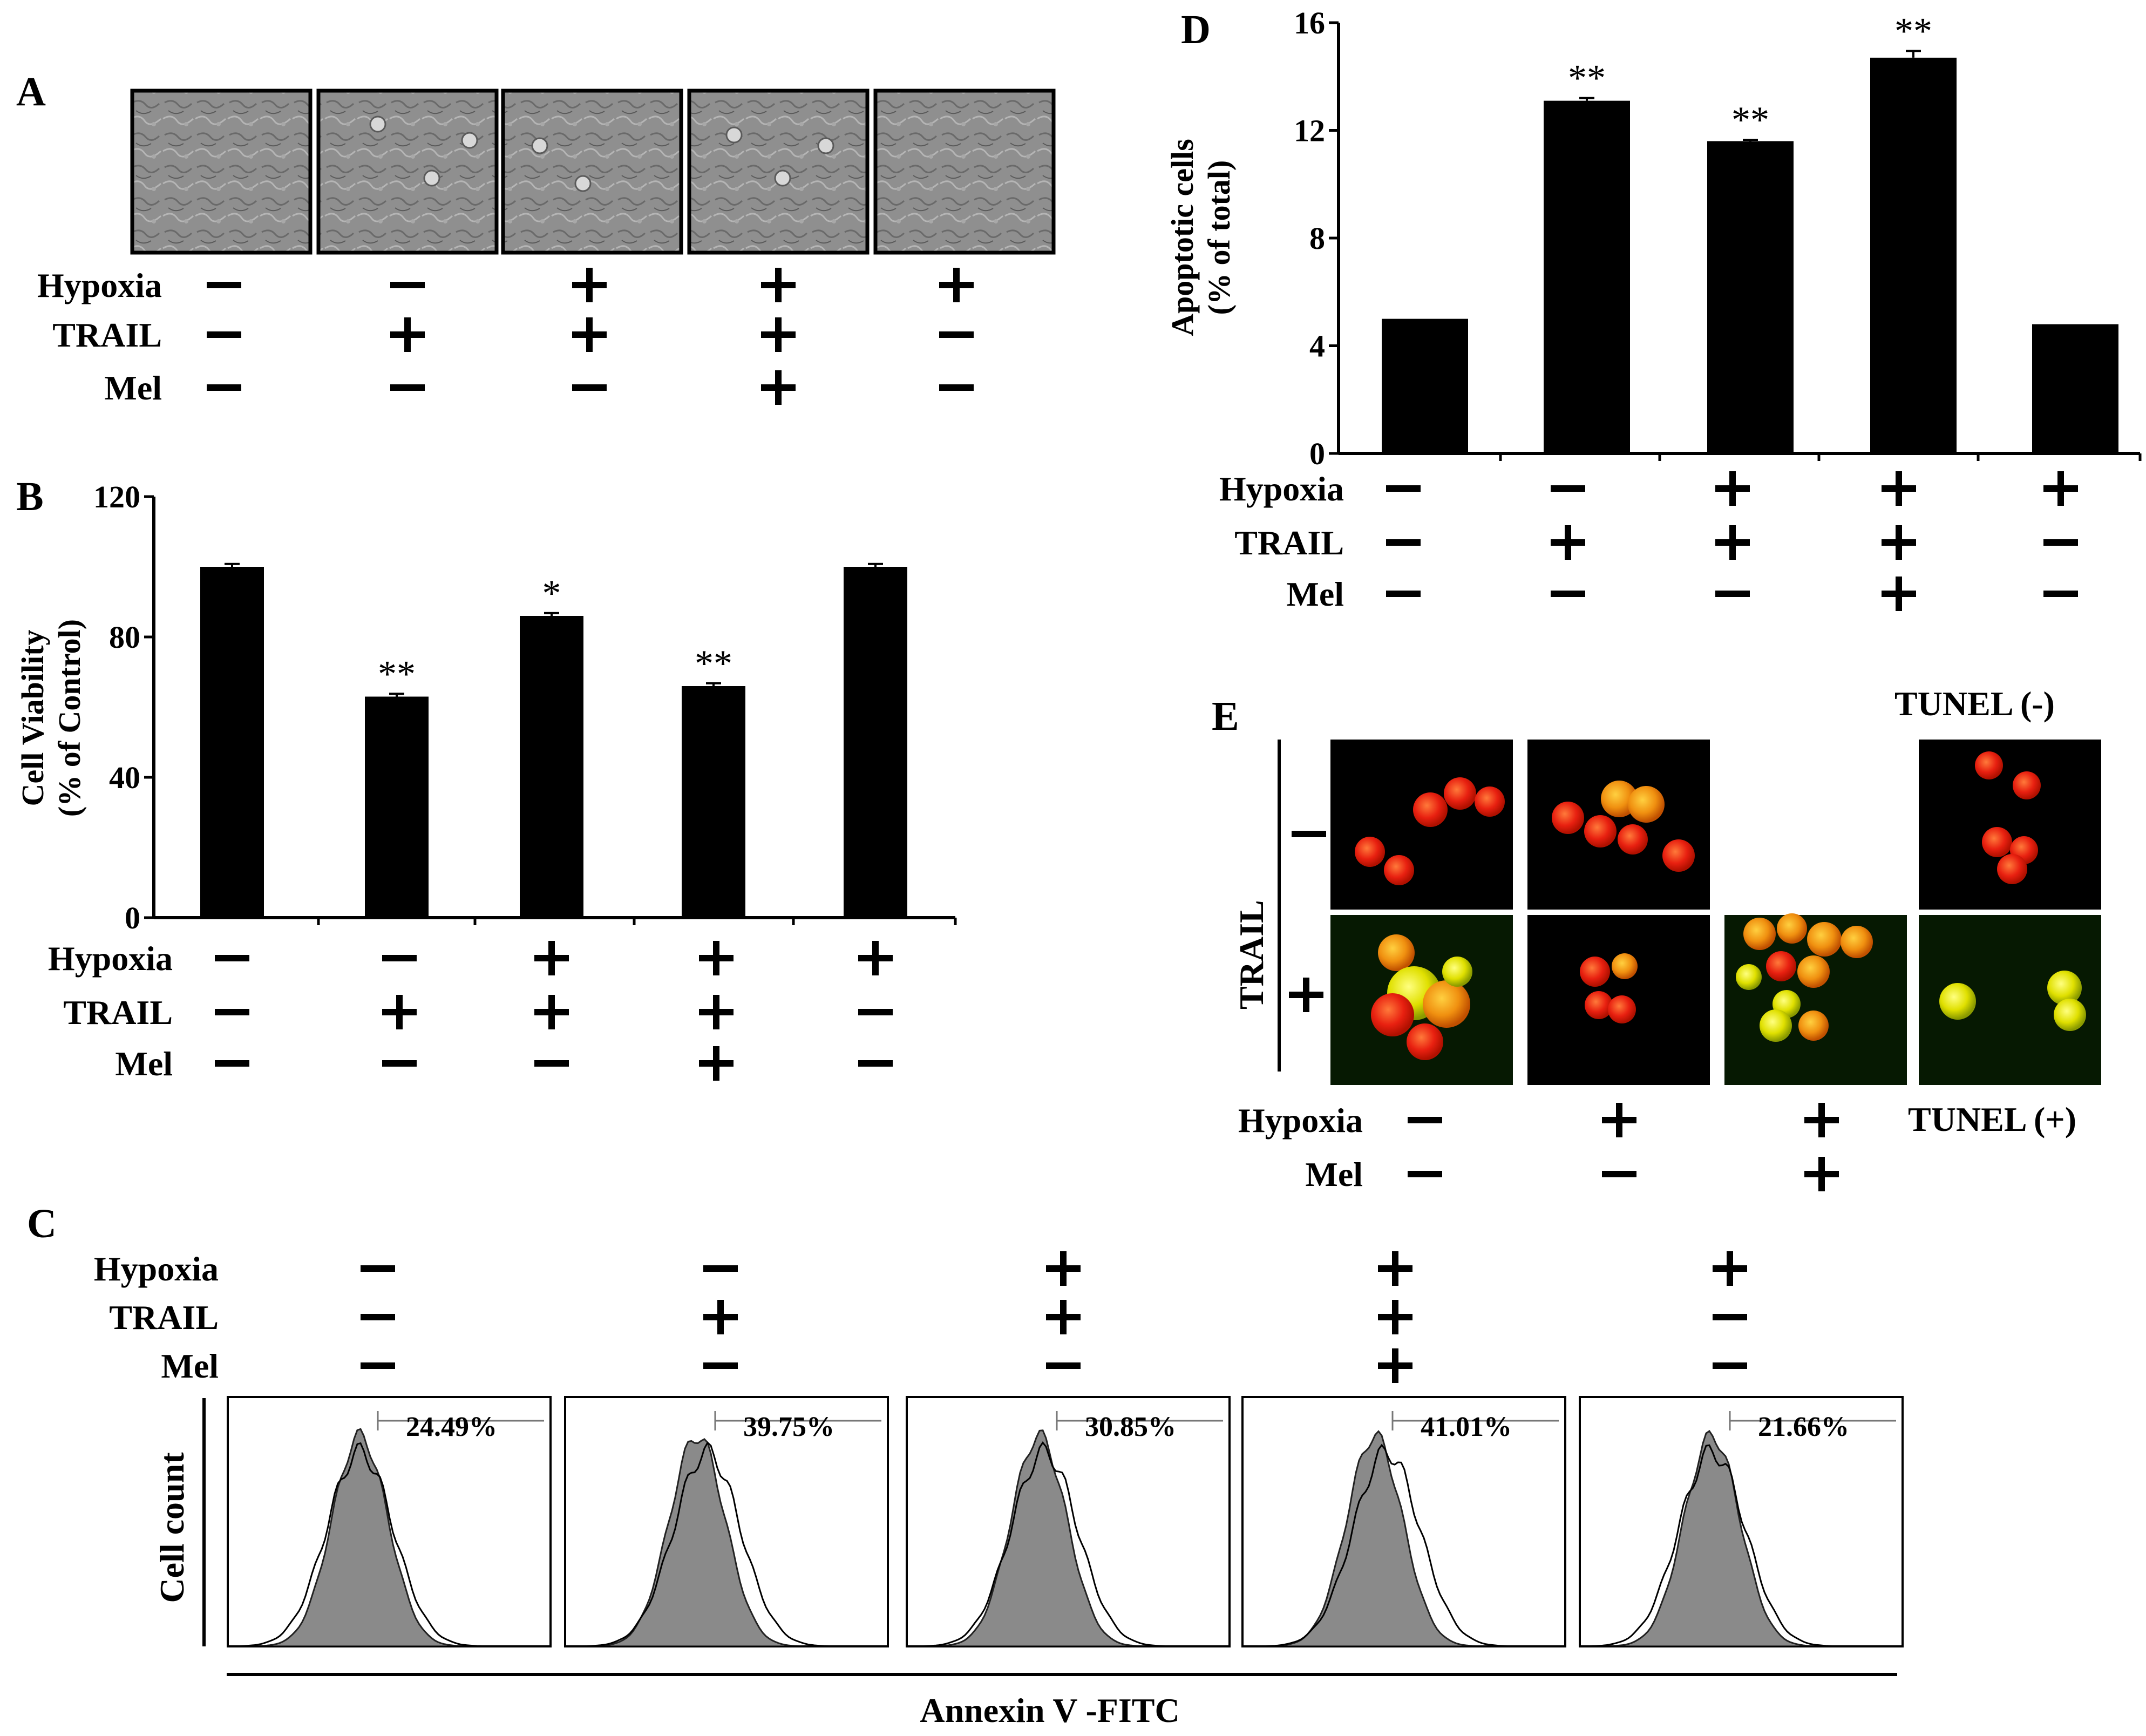 This screenshot has height=1736, width=2146. I want to click on panel-a-micrographs, so click(593, 172).